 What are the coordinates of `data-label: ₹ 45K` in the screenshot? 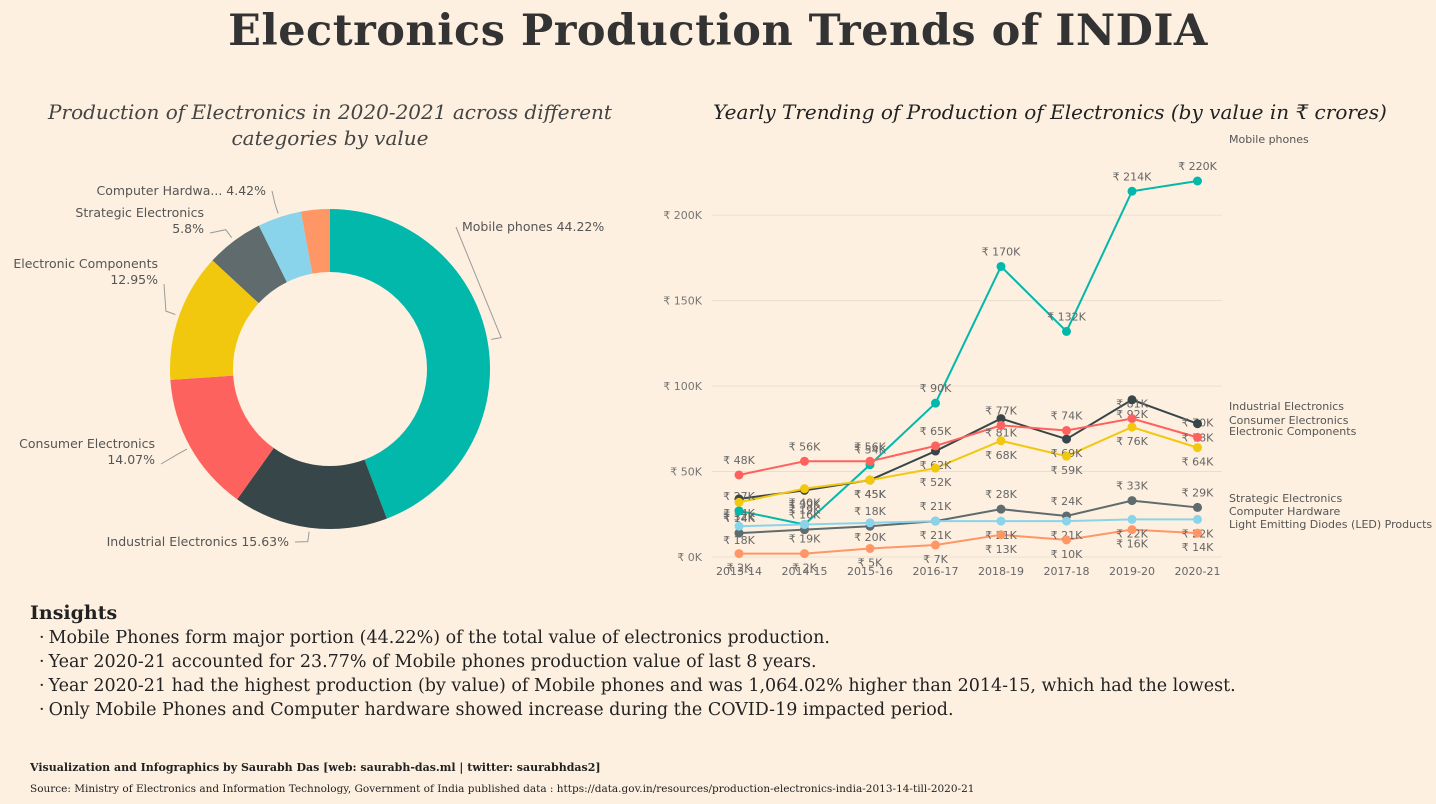 It's located at (870, 494).